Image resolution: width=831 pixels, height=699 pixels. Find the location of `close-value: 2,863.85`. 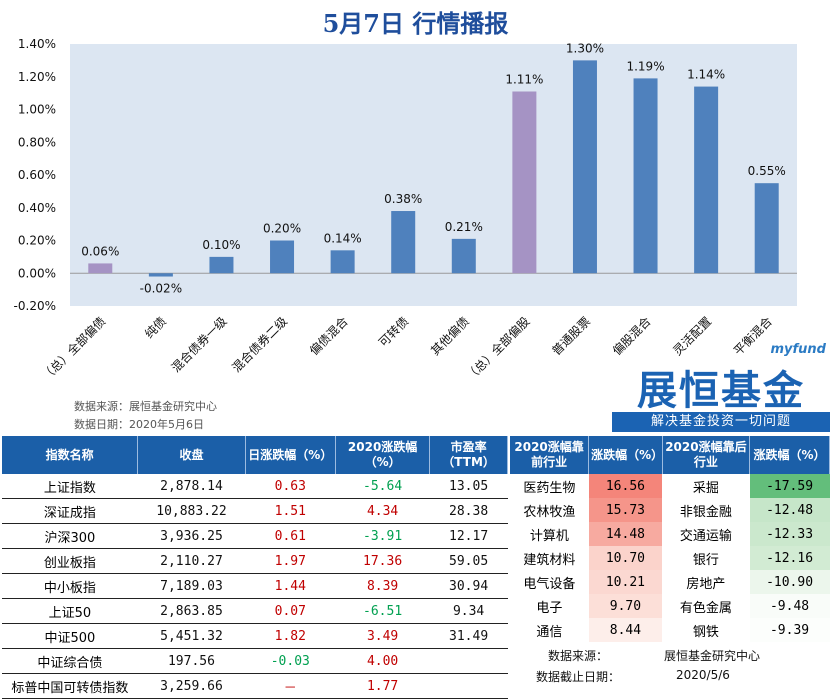

close-value: 2,863.85 is located at coordinates (191, 611).